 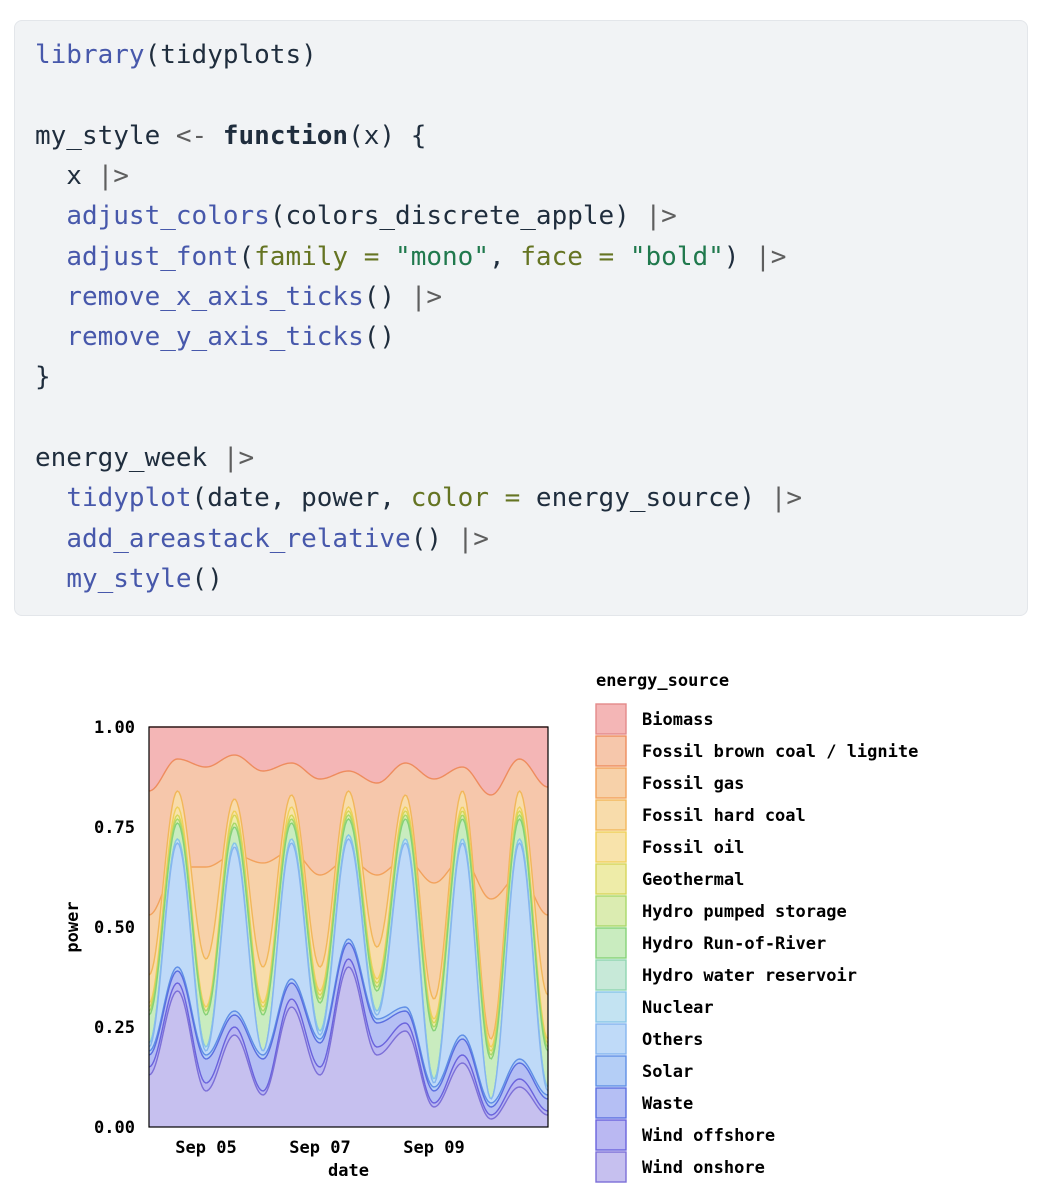 I want to click on legend-label: Waste, so click(x=667, y=1104).